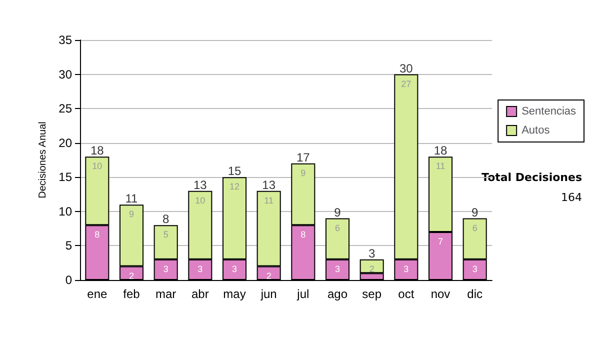 The image size is (600, 340). I want to click on x-tick-label: jun, so click(268, 294).